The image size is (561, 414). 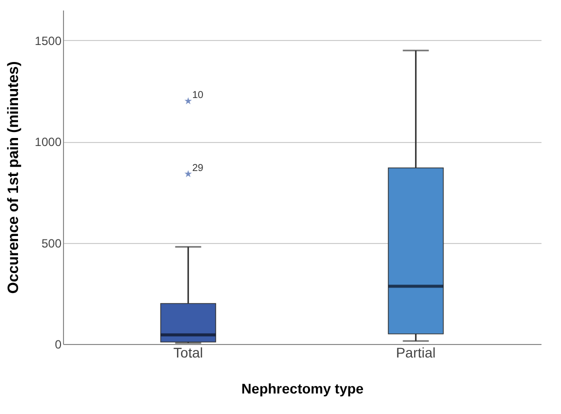 I want to click on annotation: 29, so click(x=198, y=168).